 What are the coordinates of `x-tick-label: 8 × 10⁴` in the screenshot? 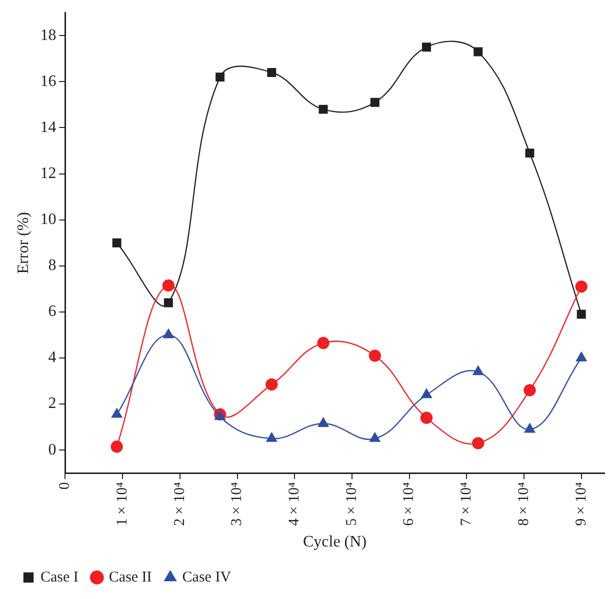 It's located at (524, 504).